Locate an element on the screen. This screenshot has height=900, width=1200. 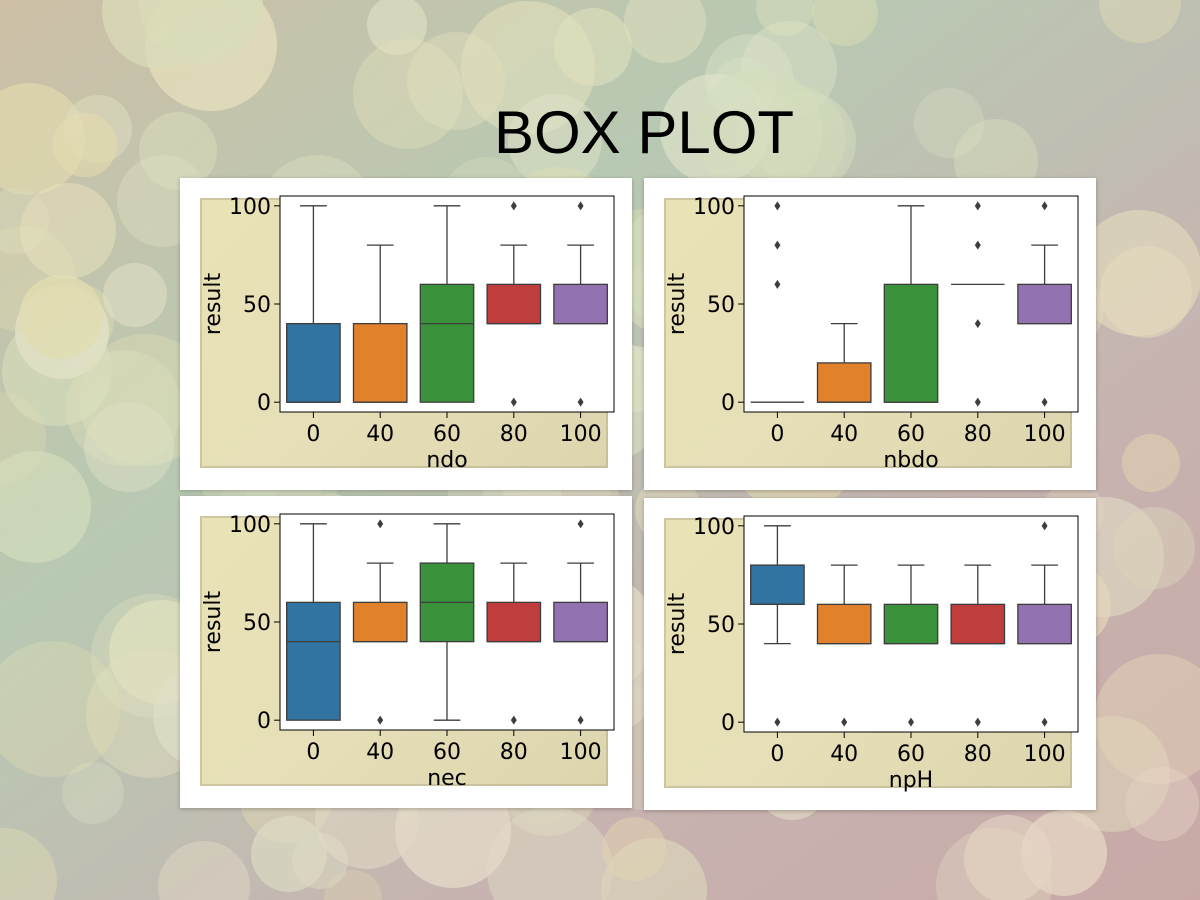
chart-card-npH: 0 50 100 0 40 60 80 100 npH result is located at coordinates (870, 654).